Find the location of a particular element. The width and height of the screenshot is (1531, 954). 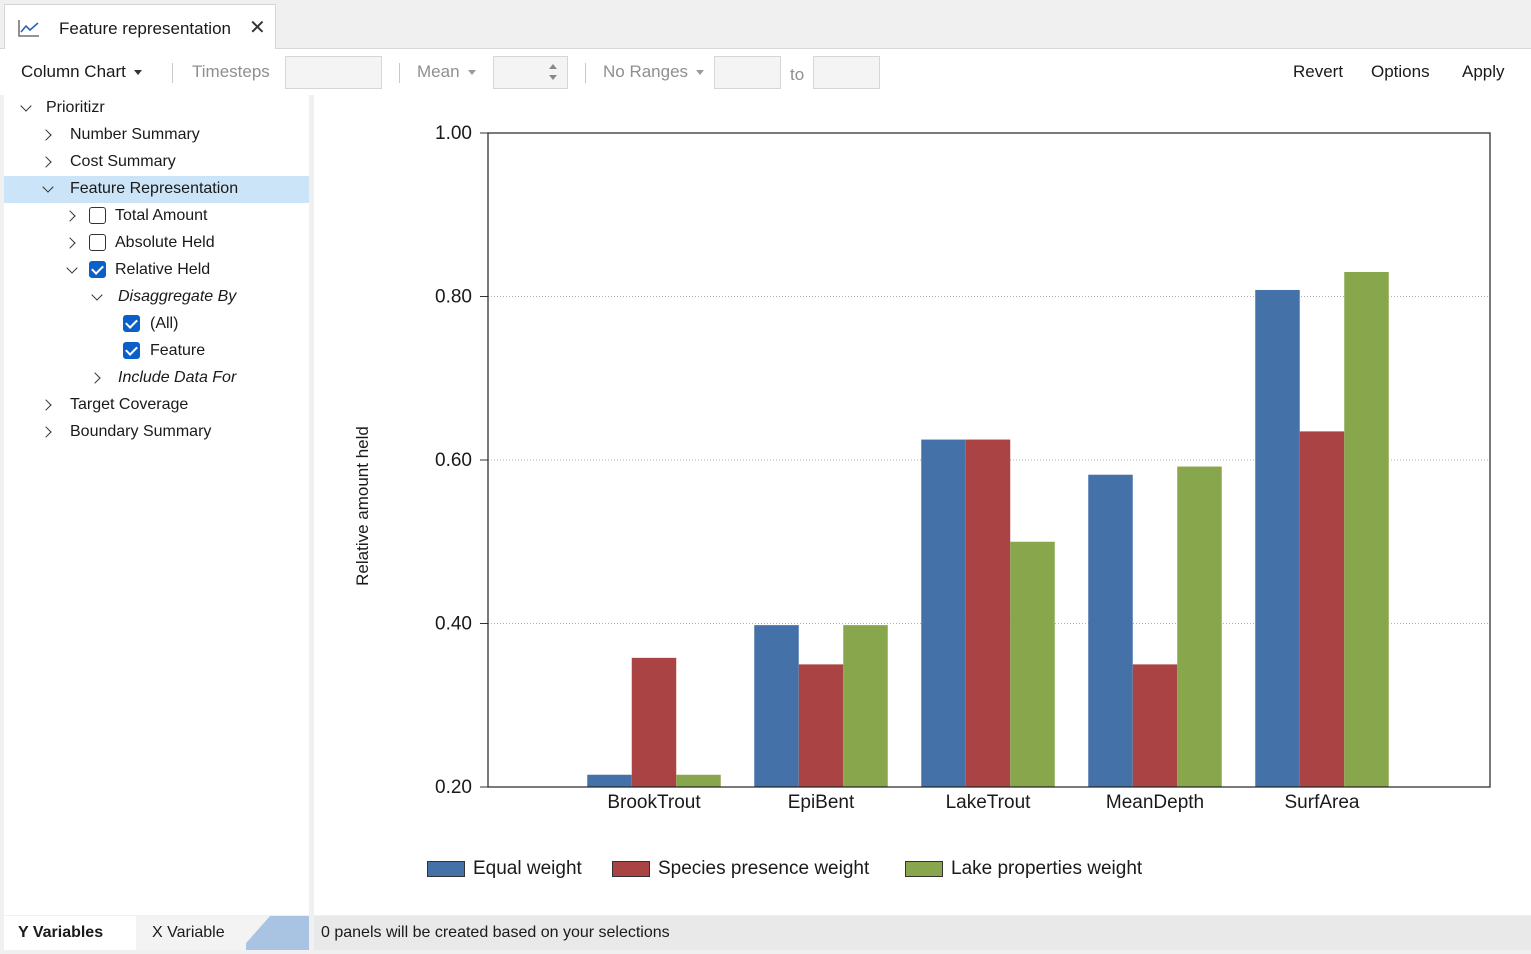

tab-label: Y Variables is located at coordinates (61, 932).